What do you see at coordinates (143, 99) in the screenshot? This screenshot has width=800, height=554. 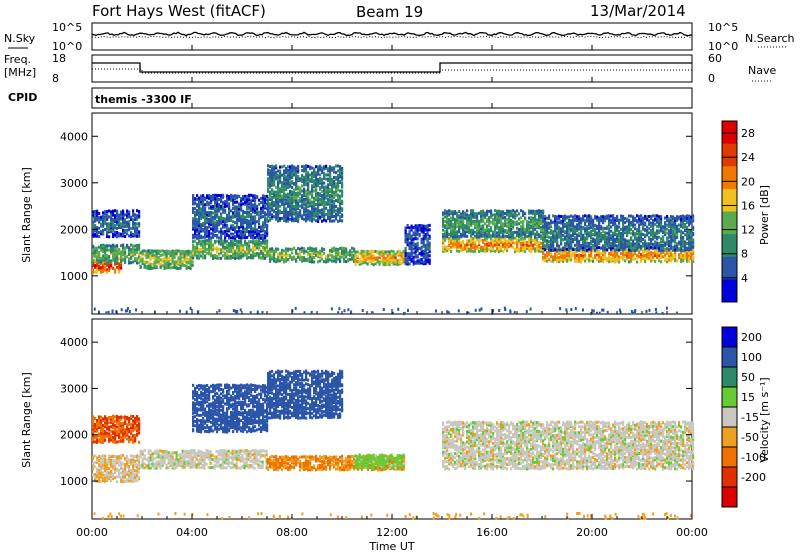 I see `cpid-text: themis -3300 IF` at bounding box center [143, 99].